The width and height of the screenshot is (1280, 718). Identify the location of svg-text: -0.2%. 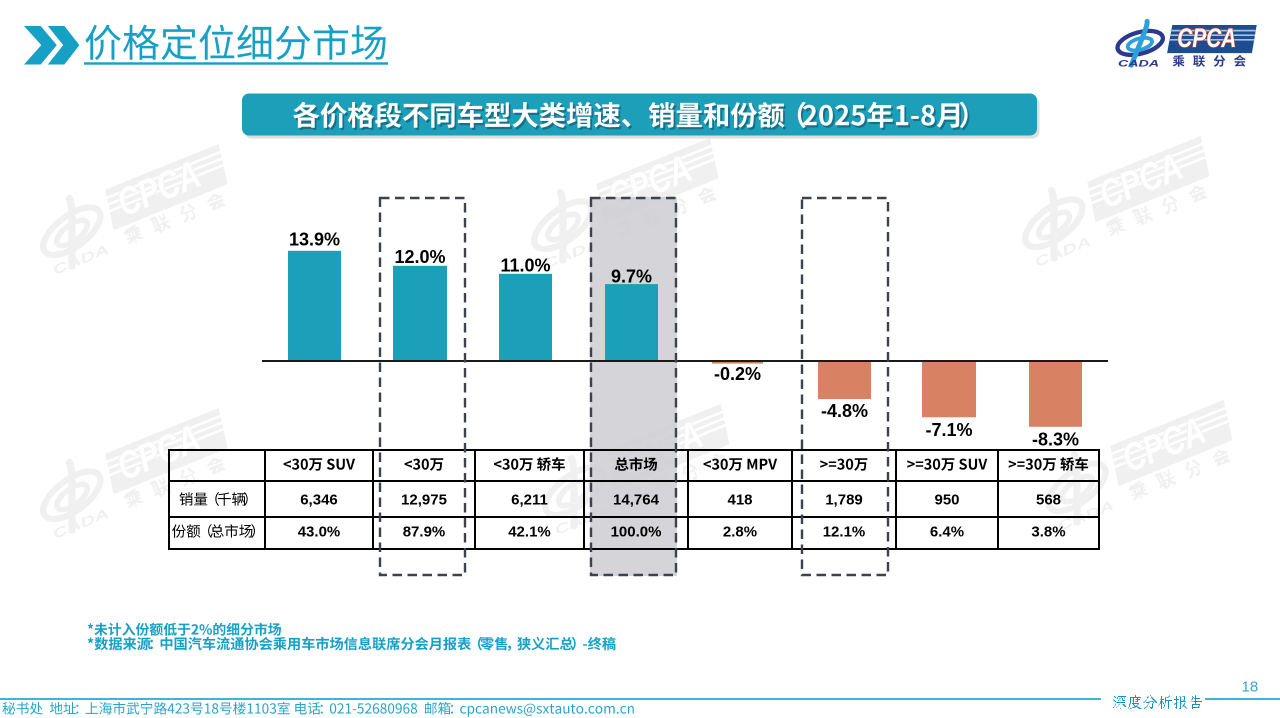
(737, 374).